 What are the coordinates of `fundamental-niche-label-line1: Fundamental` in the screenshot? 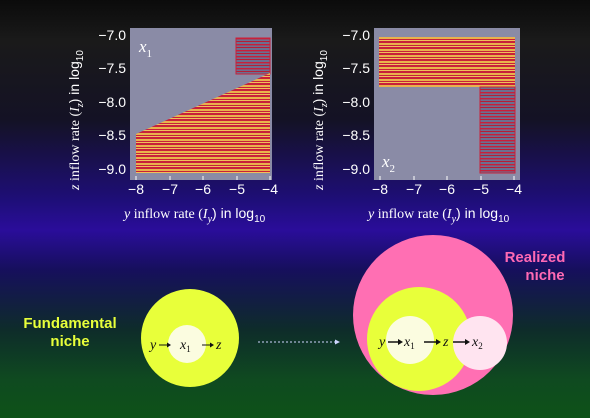 It's located at (69, 323).